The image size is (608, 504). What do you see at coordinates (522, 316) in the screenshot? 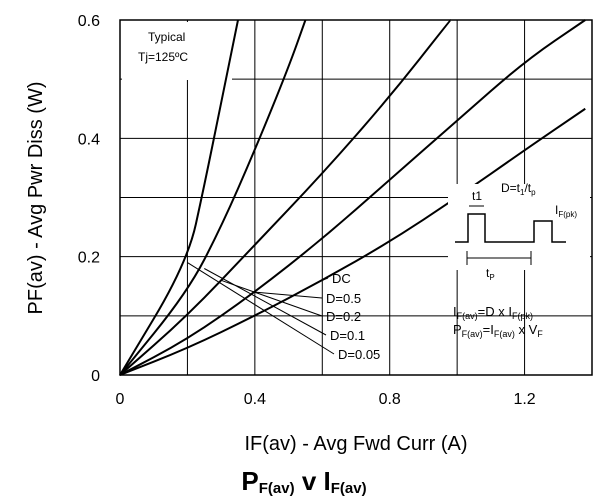
I see `f1-sub2: F(pk)` at bounding box center [522, 316].